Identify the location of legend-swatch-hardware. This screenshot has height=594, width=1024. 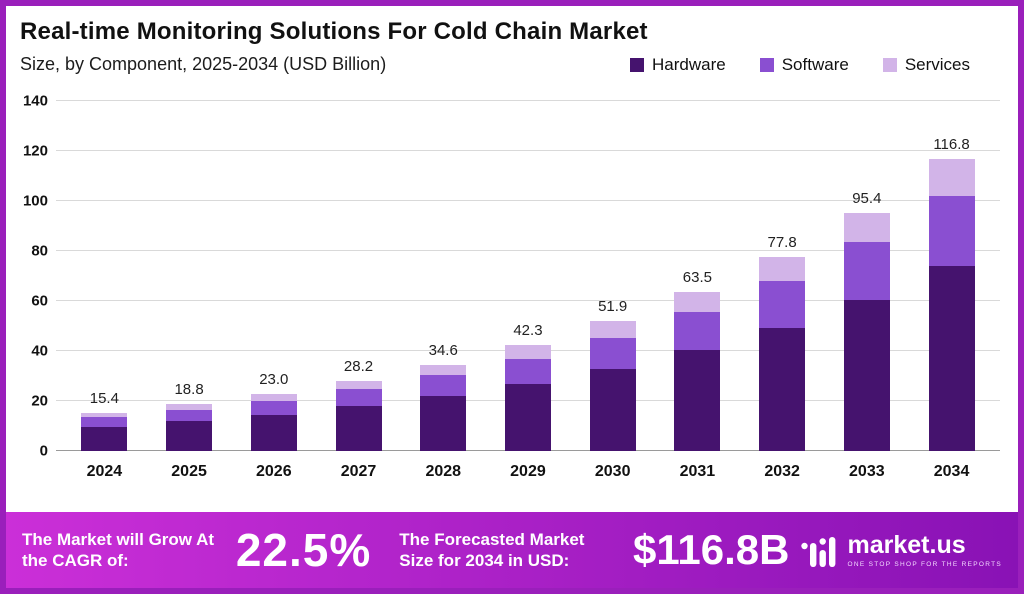
(637, 65).